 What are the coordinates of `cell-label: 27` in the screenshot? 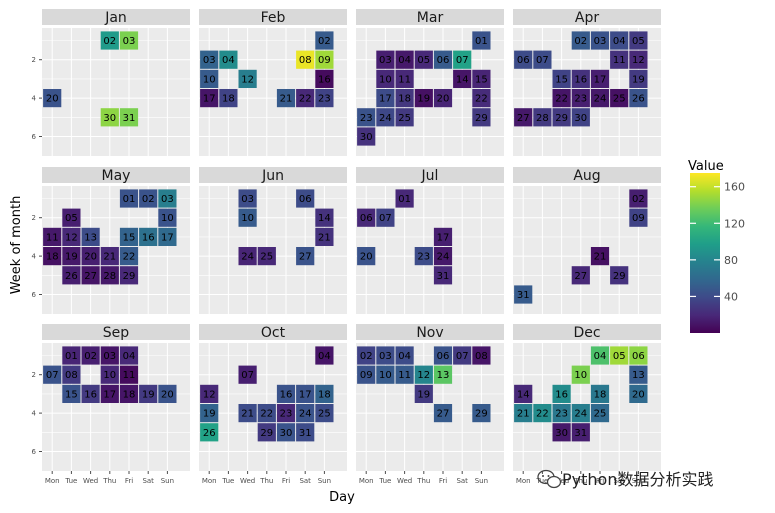 It's located at (90, 276).